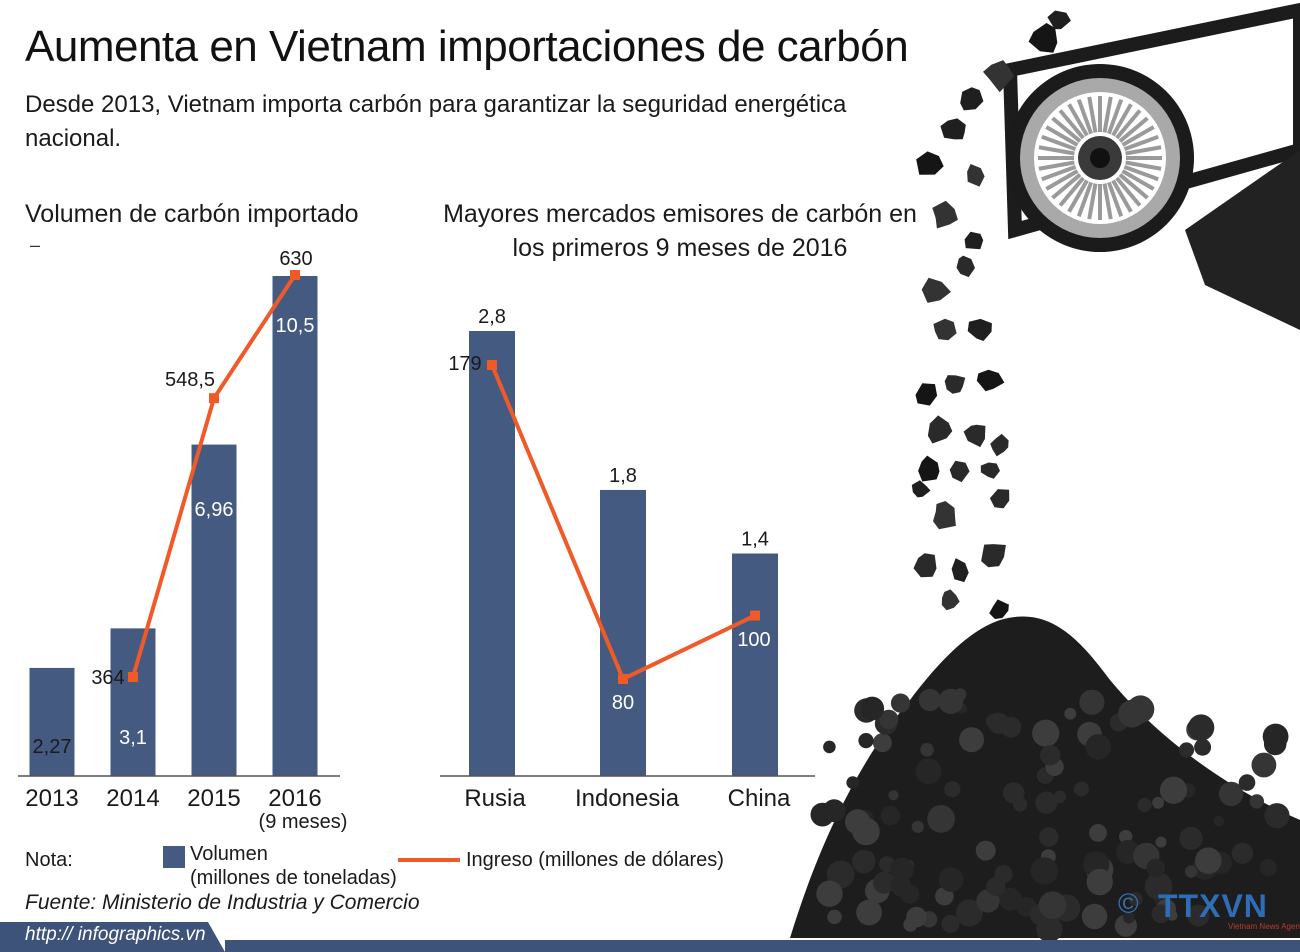 The height and width of the screenshot is (952, 1300). Describe the element at coordinates (464, 364) in the screenshot. I see `income-label-Rusia: 179` at that location.